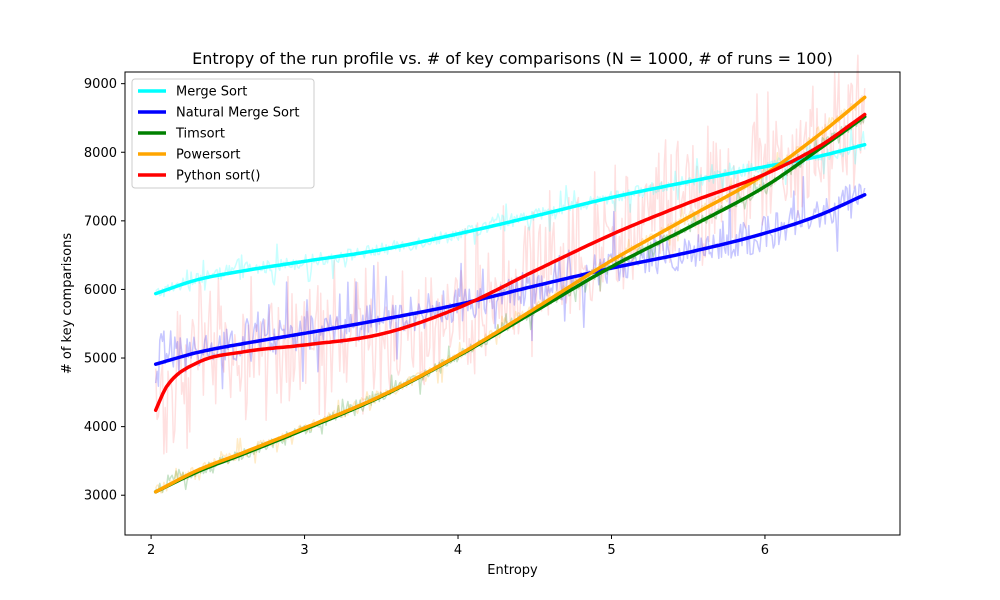 The width and height of the screenshot is (1000, 600). I want to click on x-axis-label: Entropy, so click(512, 570).